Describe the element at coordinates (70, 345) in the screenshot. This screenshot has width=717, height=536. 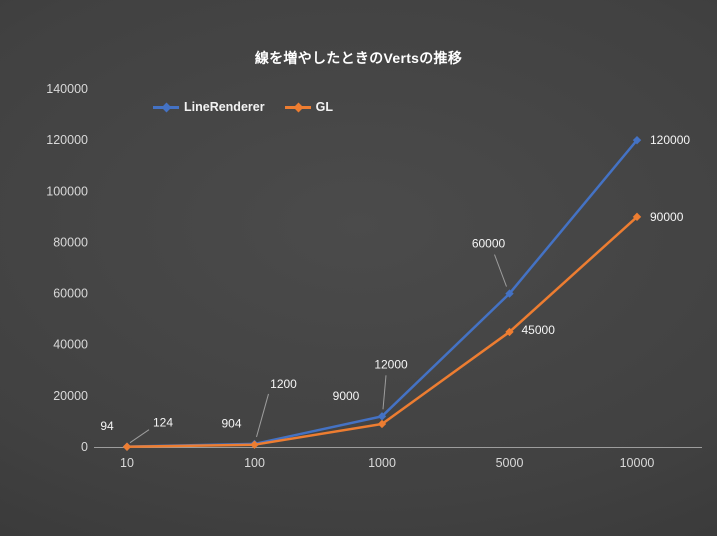
I see `y-tick-label: 40000` at that location.